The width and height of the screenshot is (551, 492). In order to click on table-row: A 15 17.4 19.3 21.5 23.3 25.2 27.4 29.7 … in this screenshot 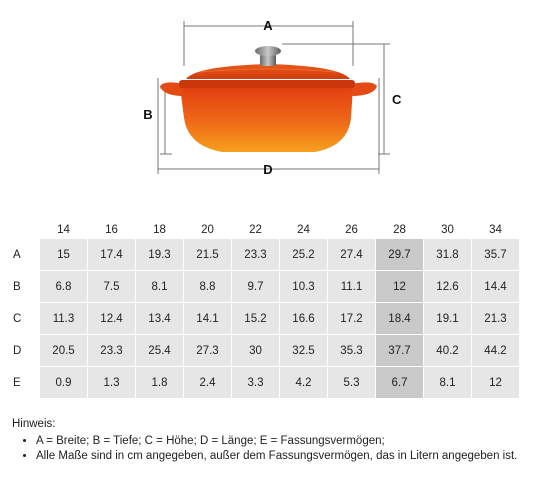, I will do `click(260, 254)`.